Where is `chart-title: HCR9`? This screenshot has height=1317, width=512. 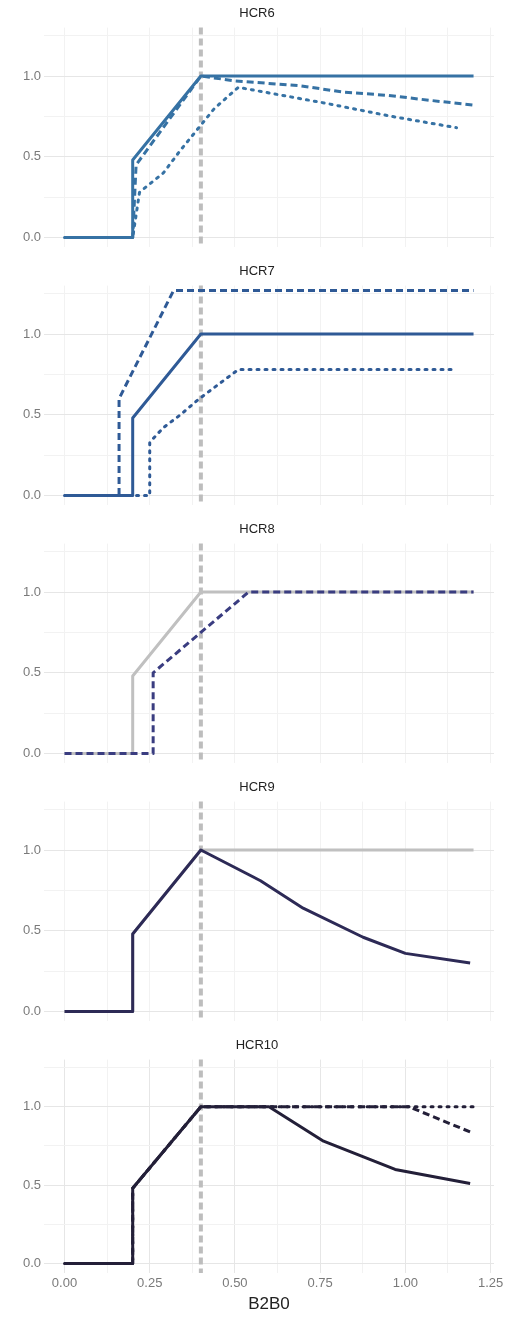 chart-title: HCR9 is located at coordinates (257, 787).